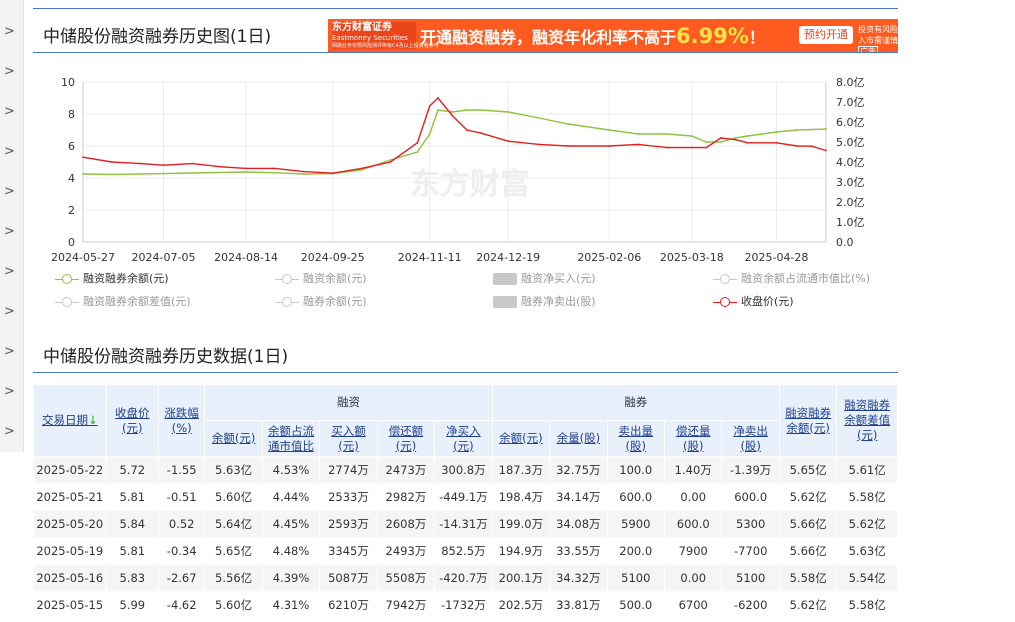 Image resolution: width=1015 pixels, height=622 pixels. I want to click on header-date: 交易日期↓, so click(70, 420).